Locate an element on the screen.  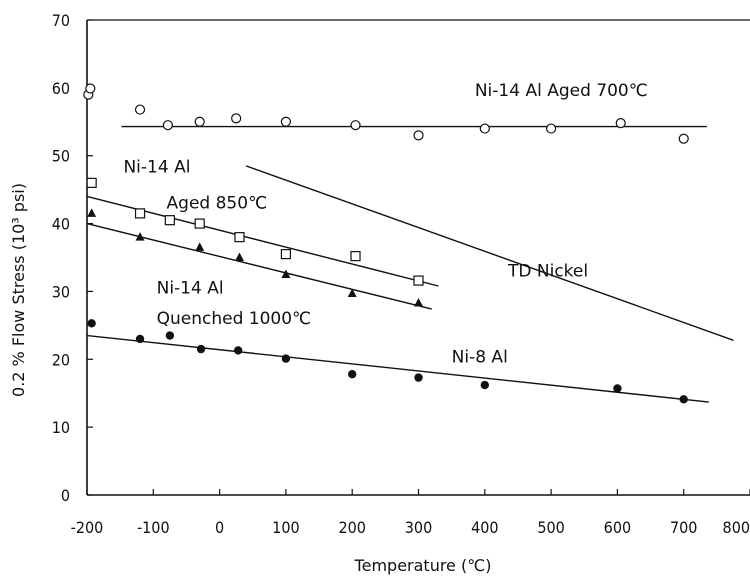
y-tick-label: 60 is located at coordinates (61, 88).